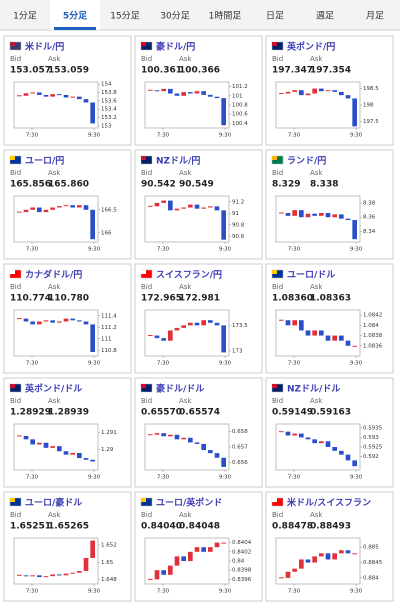 This screenshot has width=400, height=605. What do you see at coordinates (161, 413) in the screenshot?
I see `bid-value: 0.65570` at bounding box center [161, 413].